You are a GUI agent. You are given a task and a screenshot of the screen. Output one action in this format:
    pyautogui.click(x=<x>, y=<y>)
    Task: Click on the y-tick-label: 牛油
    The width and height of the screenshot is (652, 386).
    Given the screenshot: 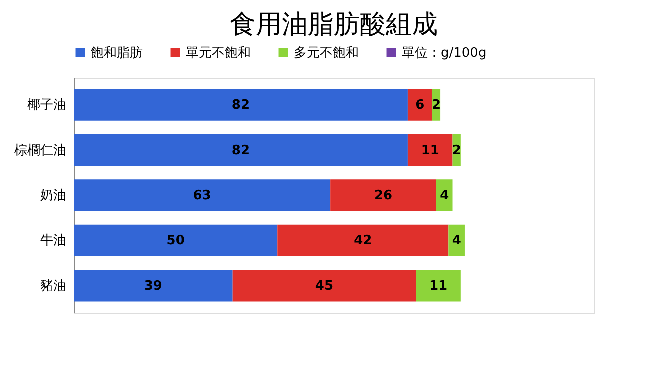 What is the action you would take?
    pyautogui.click(x=53, y=241)
    